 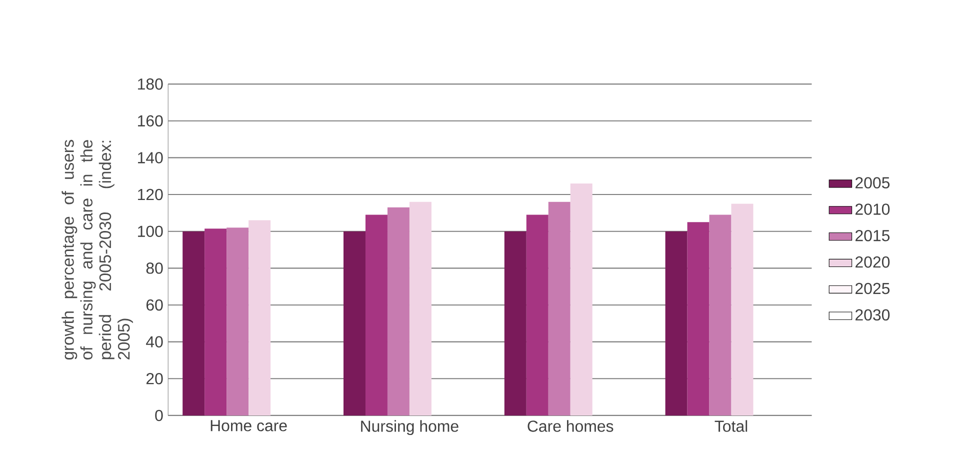 I want to click on y-tick-label: 60, so click(x=154, y=304).